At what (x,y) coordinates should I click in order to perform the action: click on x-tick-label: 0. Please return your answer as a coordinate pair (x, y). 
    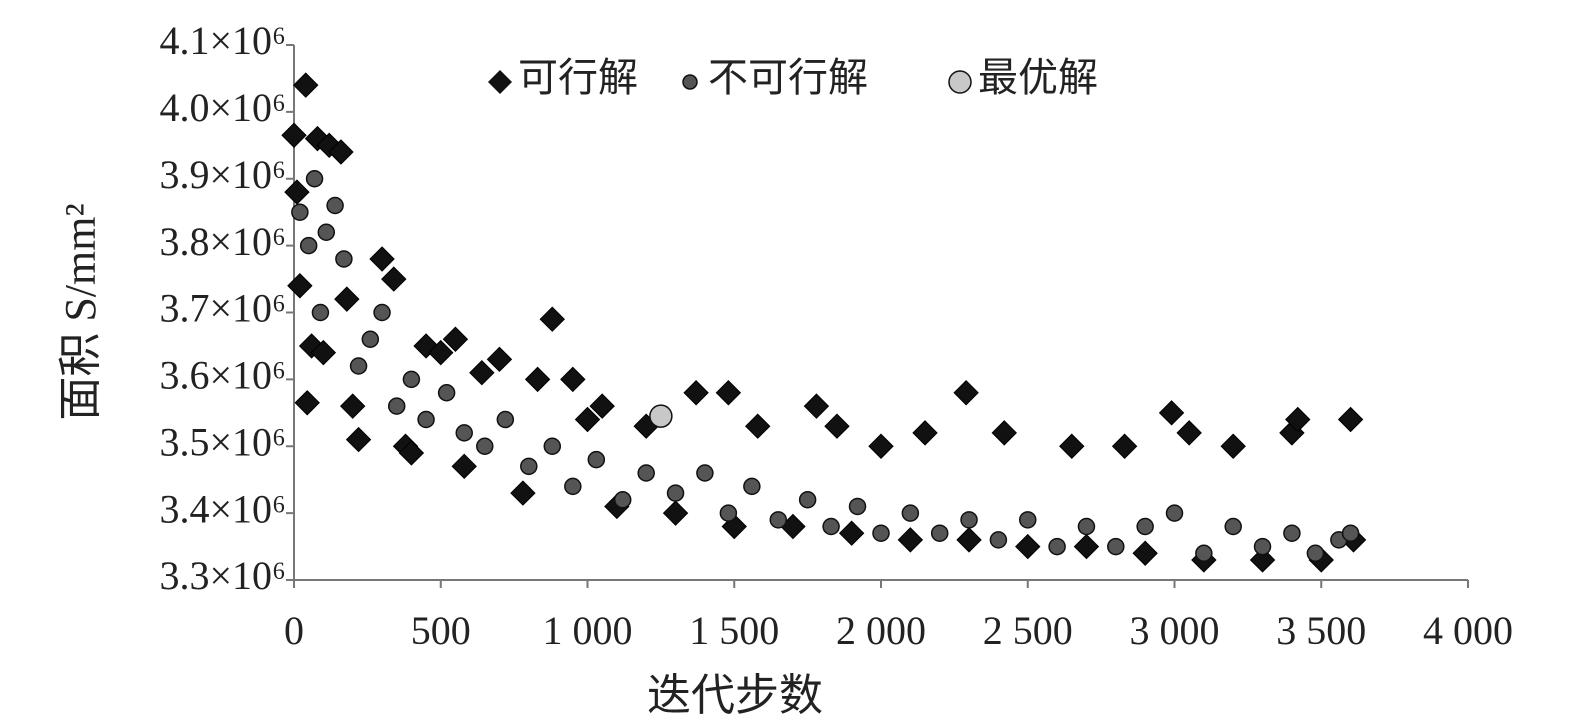
    Looking at the image, I should click on (294, 630).